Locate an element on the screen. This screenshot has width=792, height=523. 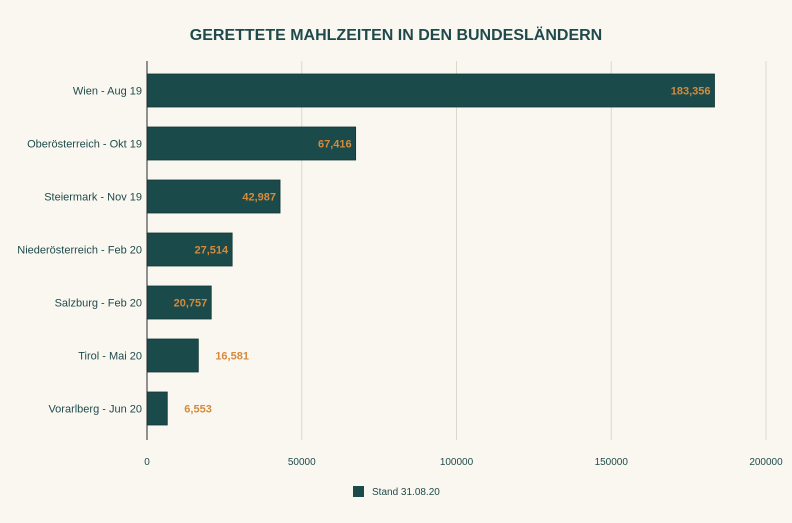
legend: Stand 31.08.20 is located at coordinates (396, 492).